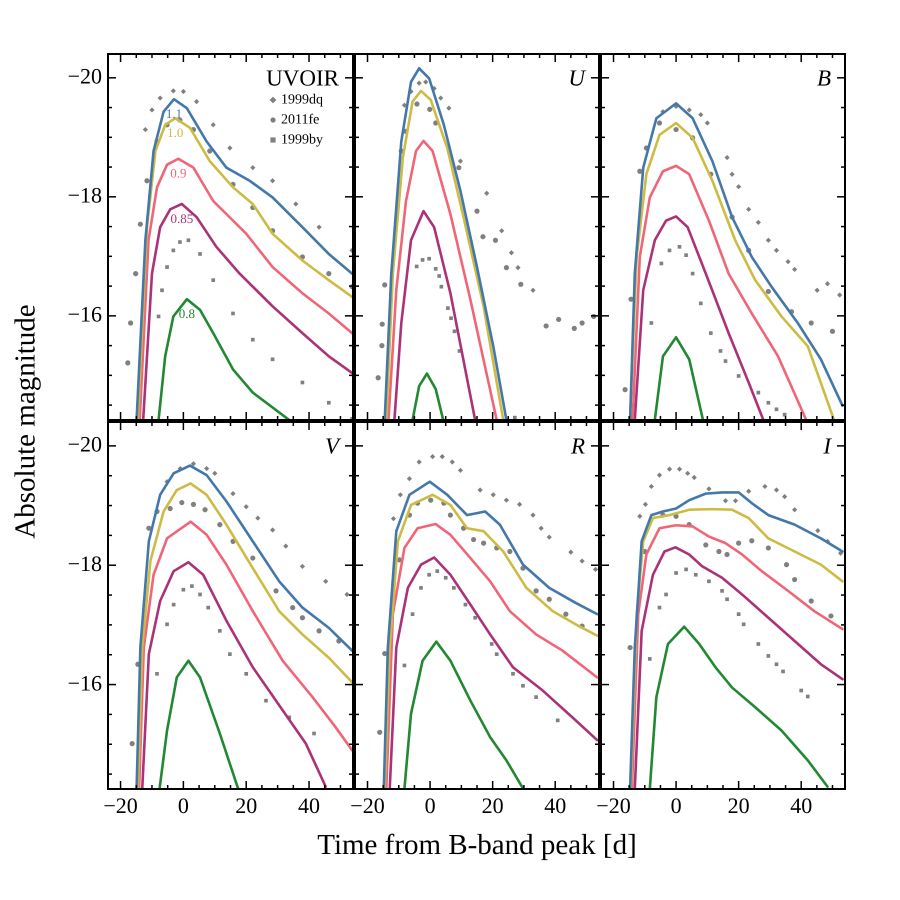 This screenshot has width=900, height=900. I want to click on text: R, so click(577, 446).